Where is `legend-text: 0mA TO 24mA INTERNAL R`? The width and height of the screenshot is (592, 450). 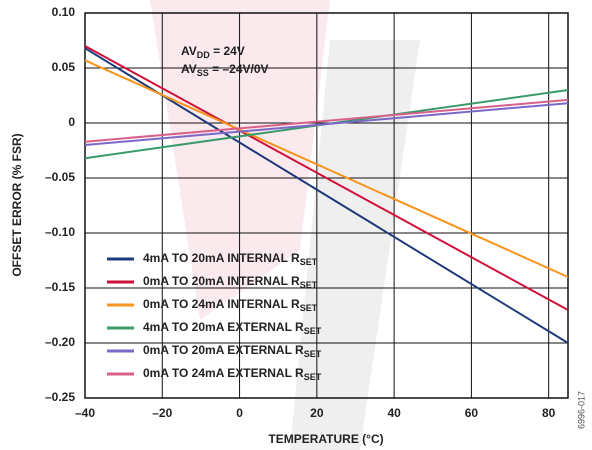 legend-text: 0mA TO 24mA INTERNAL R is located at coordinates (221, 304).